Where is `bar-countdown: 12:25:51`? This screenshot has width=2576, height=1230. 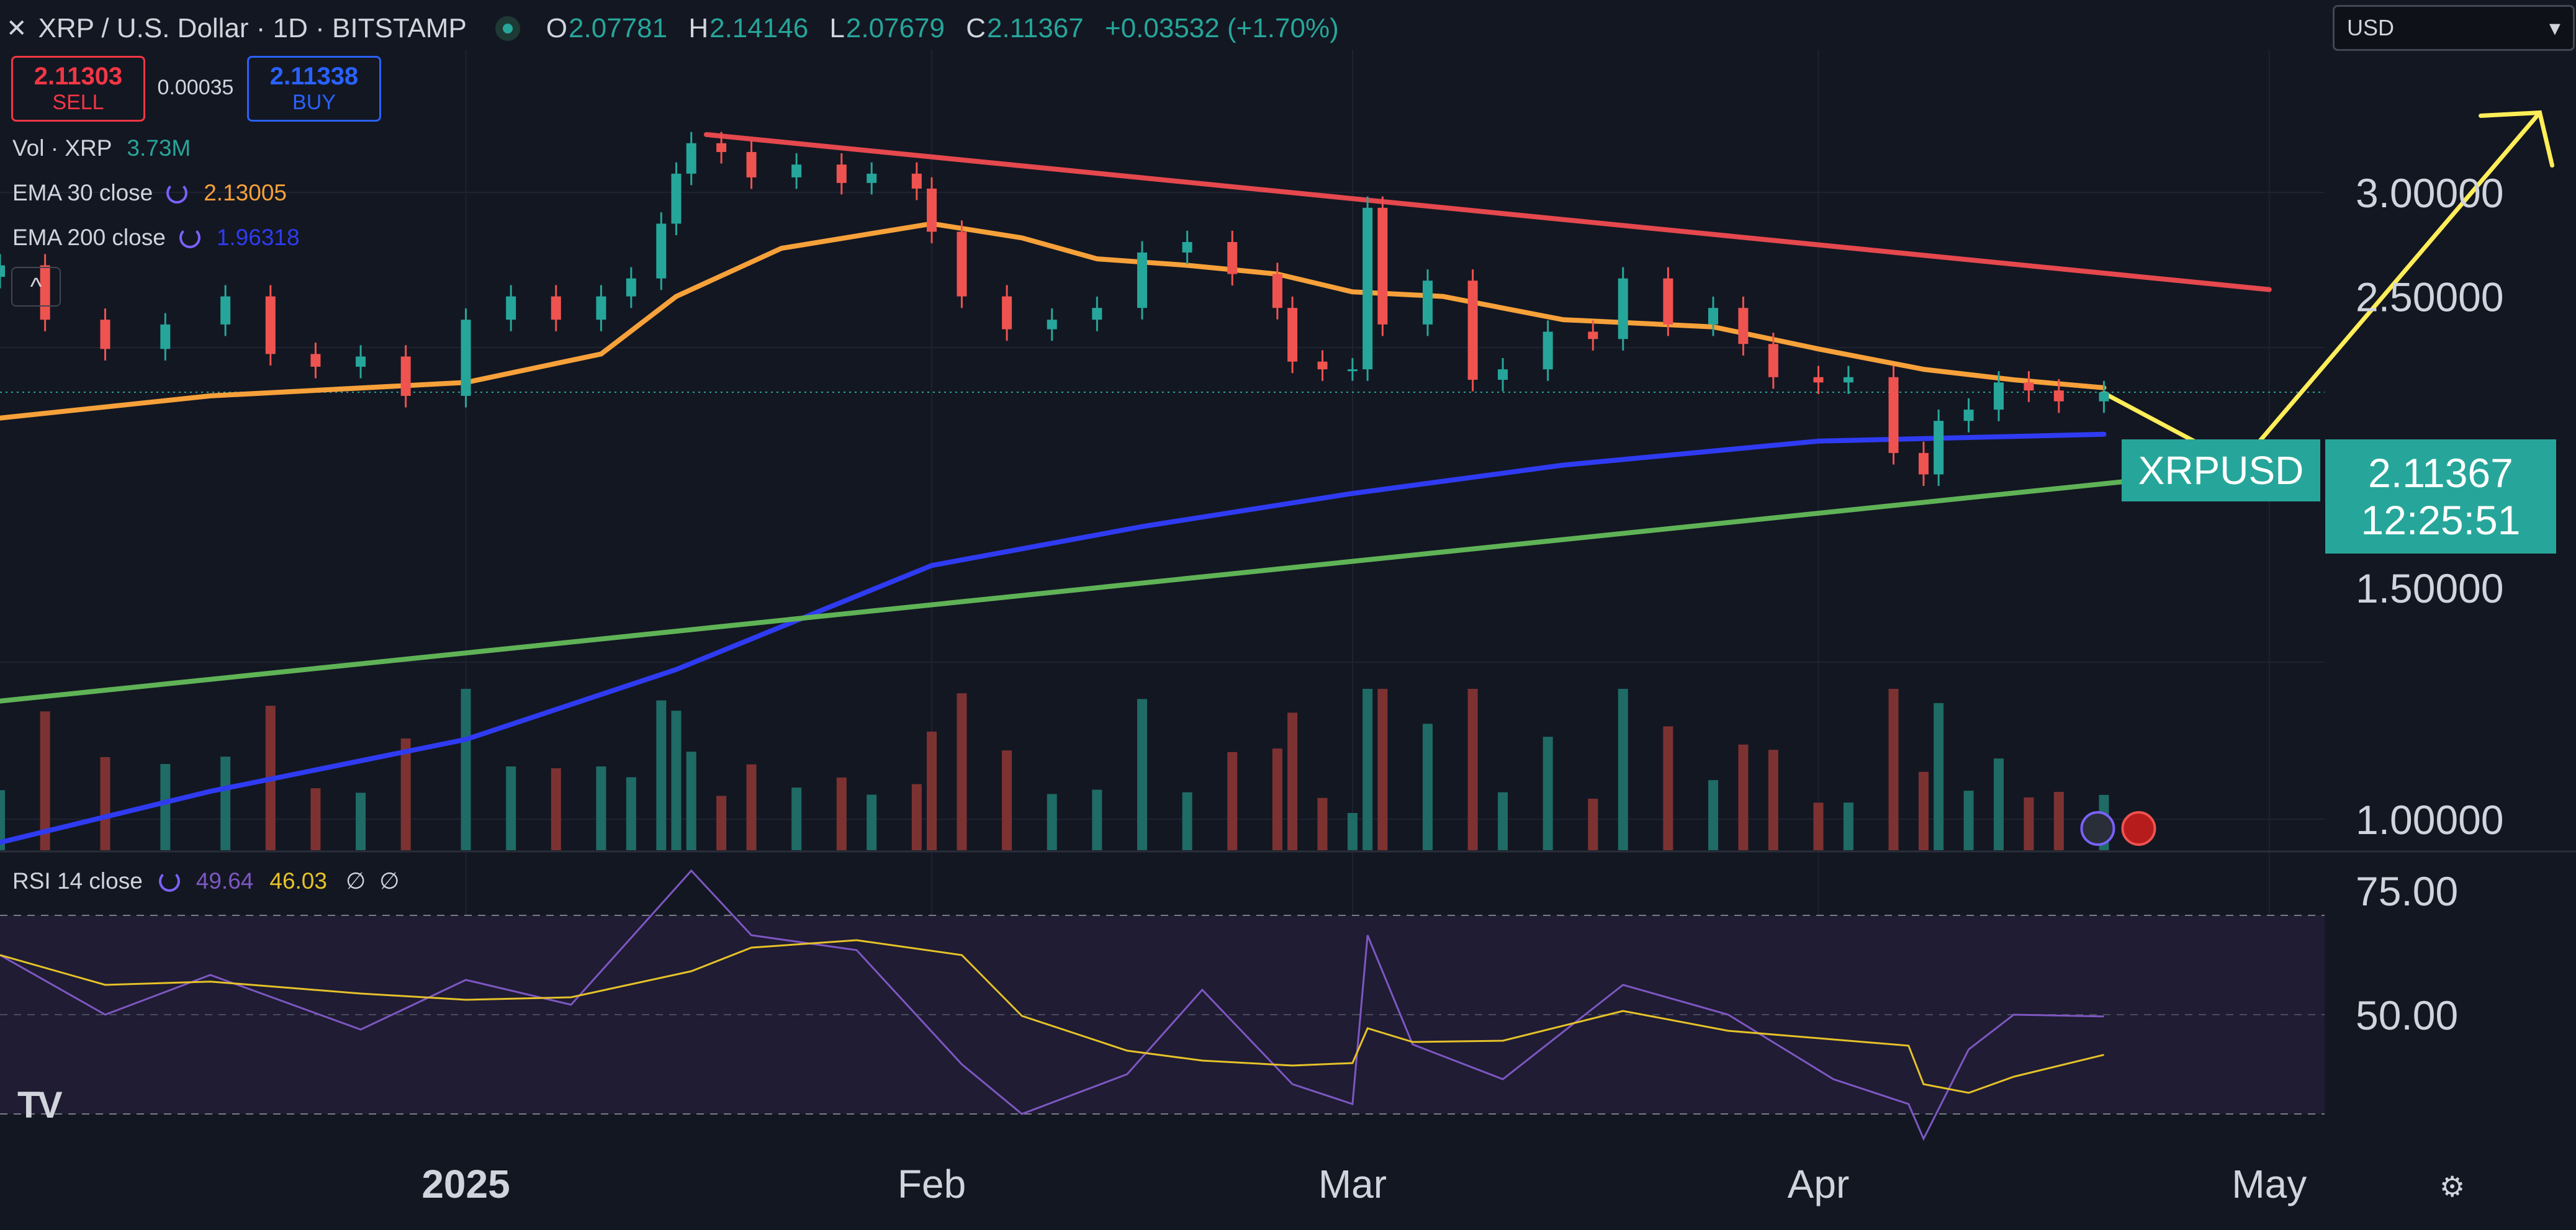
bar-countdown: 12:25:51 is located at coordinates (2441, 520).